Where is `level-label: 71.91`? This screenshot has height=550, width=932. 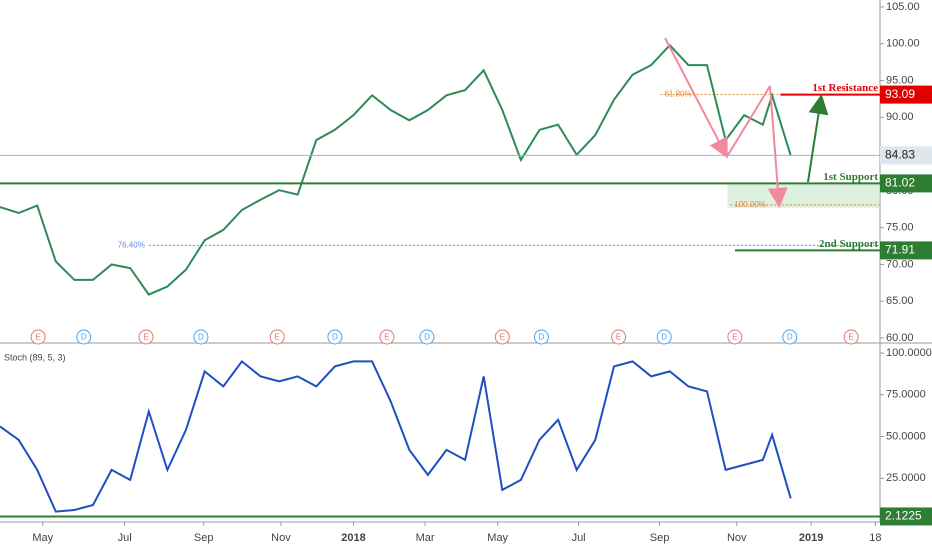 level-label: 71.91 is located at coordinates (900, 250).